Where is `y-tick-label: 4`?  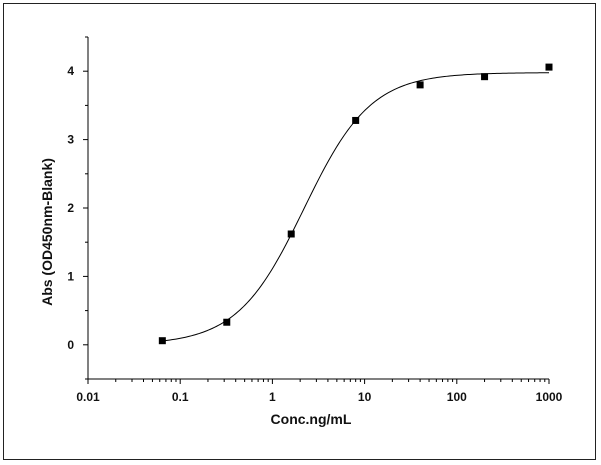
y-tick-label: 4 is located at coordinates (70, 71).